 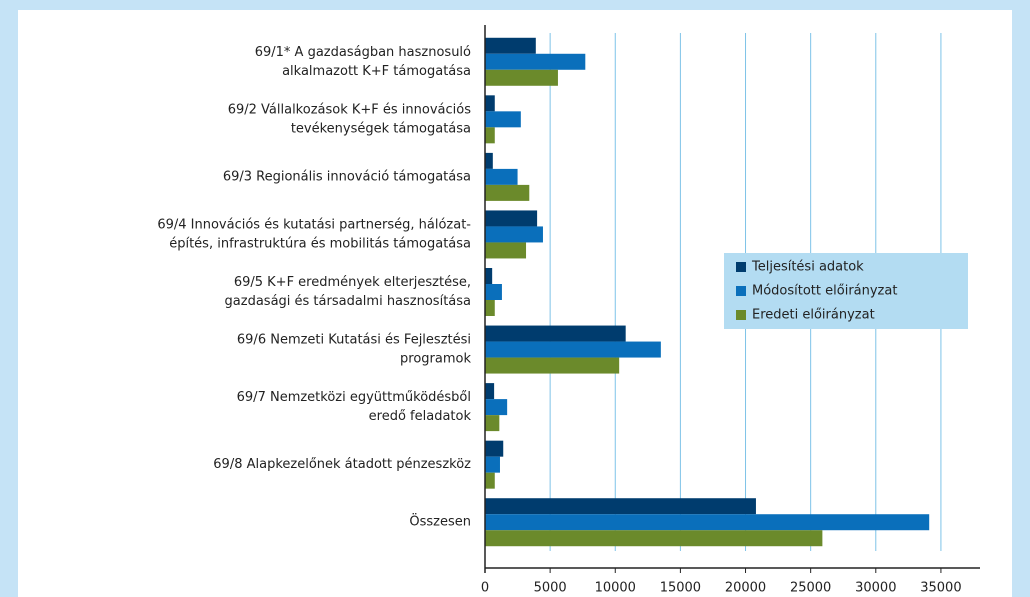 What do you see at coordinates (615, 588) in the screenshot?
I see `x-tick-label: 10000` at bounding box center [615, 588].